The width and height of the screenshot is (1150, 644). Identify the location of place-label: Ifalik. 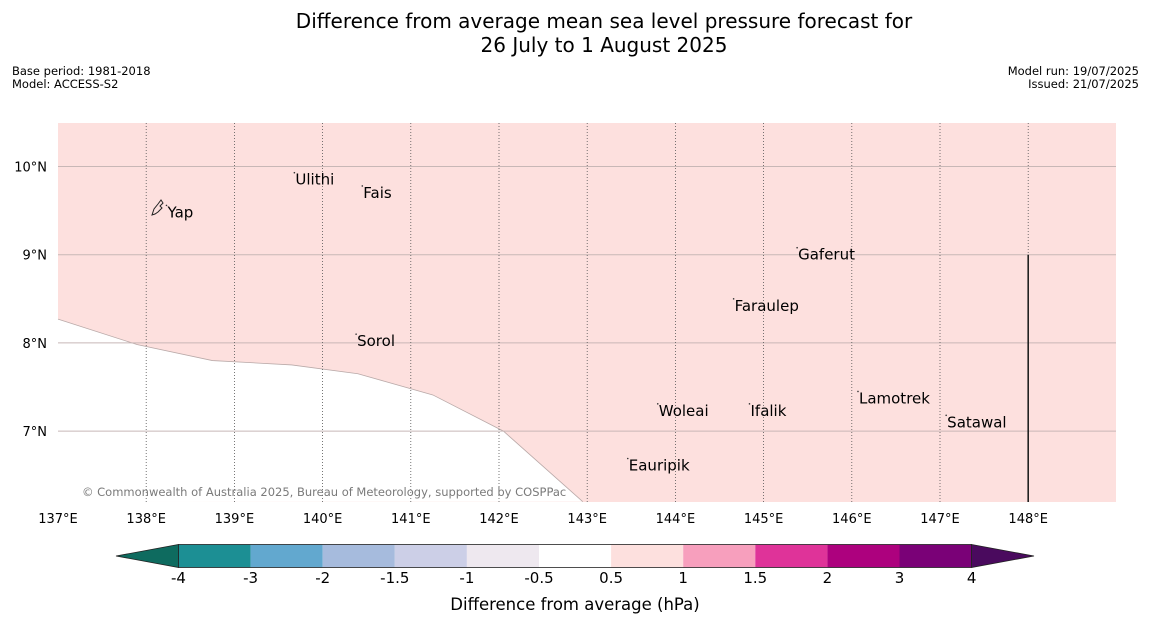
(768, 411).